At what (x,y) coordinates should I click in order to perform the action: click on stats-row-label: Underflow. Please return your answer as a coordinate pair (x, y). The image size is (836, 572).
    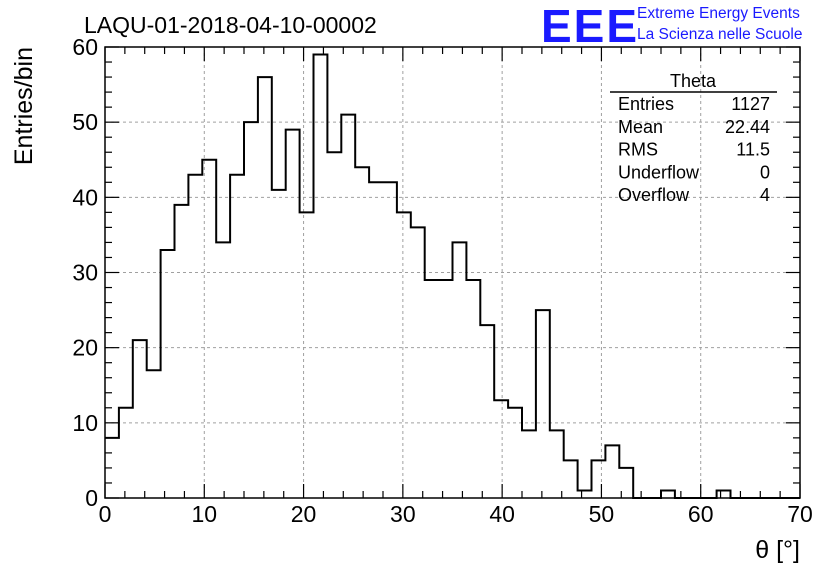
    Looking at the image, I should click on (659, 172).